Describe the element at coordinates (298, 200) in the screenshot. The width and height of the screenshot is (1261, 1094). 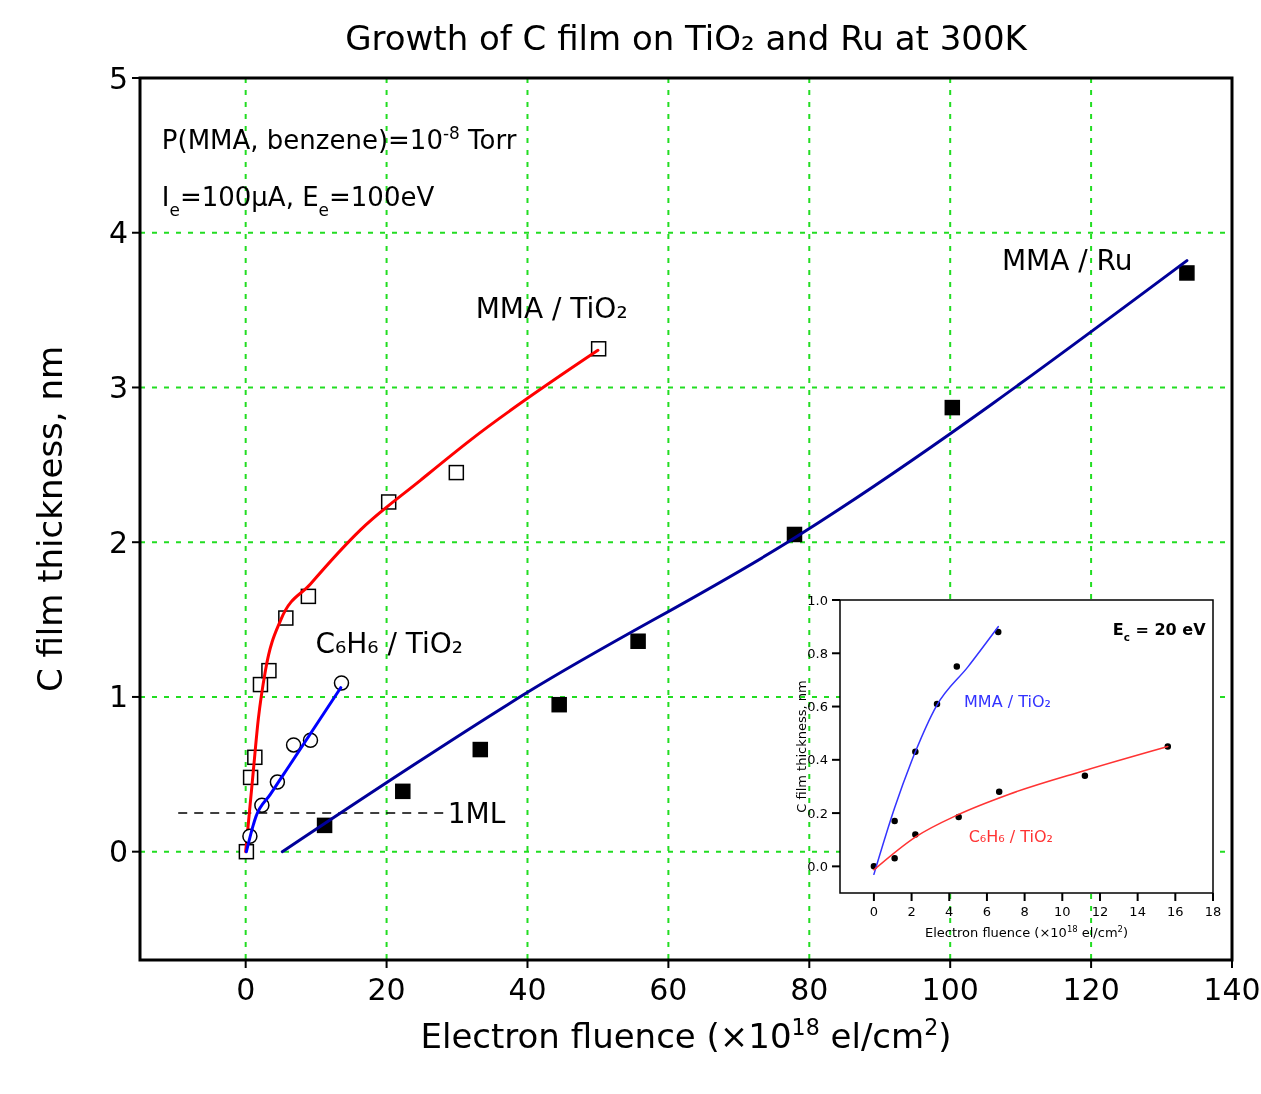
I see `annotation: I$_{e}$=100µA, E$_{e}$=100eV` at that location.